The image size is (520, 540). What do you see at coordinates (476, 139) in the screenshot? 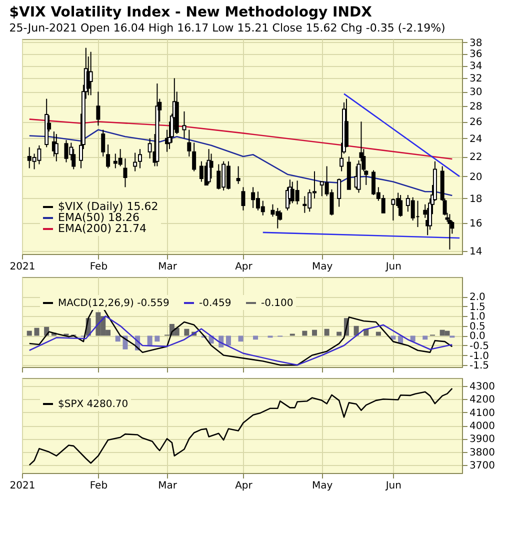
I see `y-tick-label: 24` at bounding box center [476, 139].